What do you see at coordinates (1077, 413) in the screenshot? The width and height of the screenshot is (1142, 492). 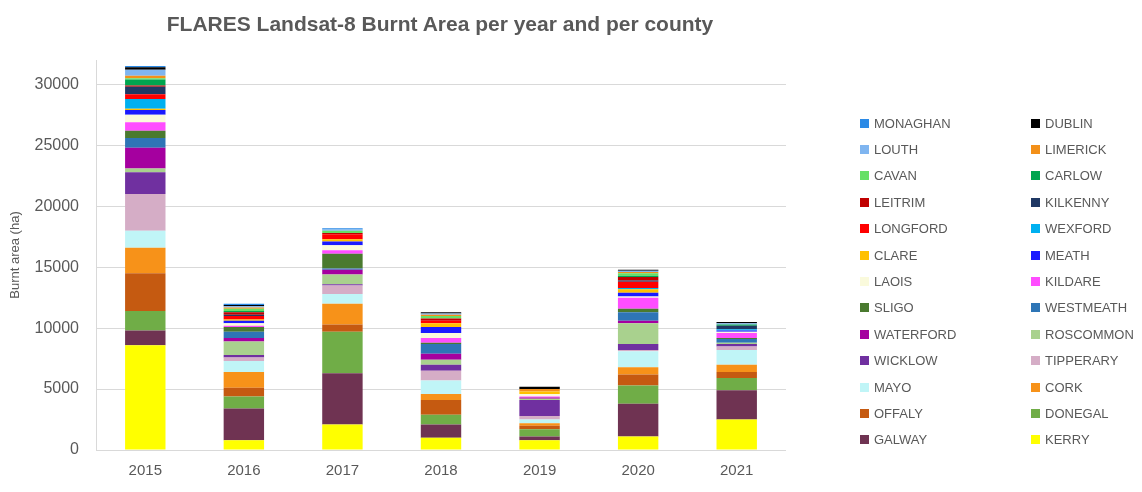 I see `legend-label: DONEGAL` at bounding box center [1077, 413].